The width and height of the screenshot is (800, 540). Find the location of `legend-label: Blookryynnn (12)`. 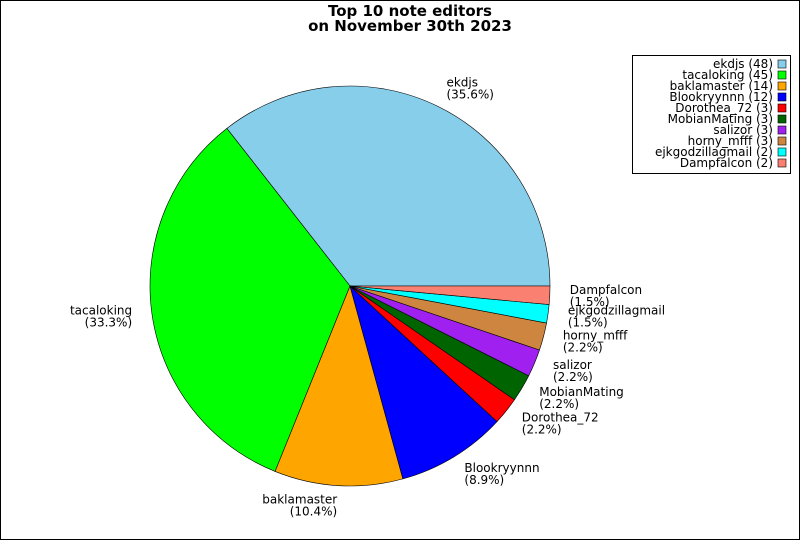

legend-label: Blookryynnn (12) is located at coordinates (721, 97).